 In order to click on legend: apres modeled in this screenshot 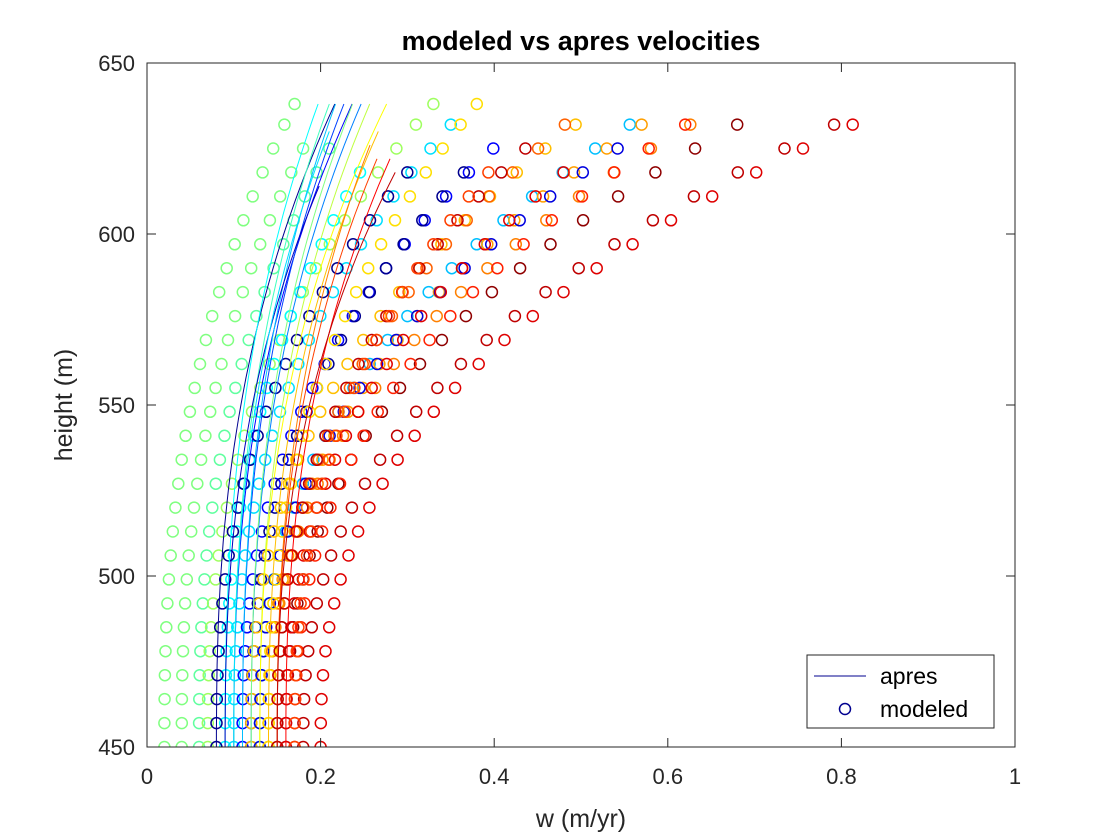, I will do `click(900, 691)`.